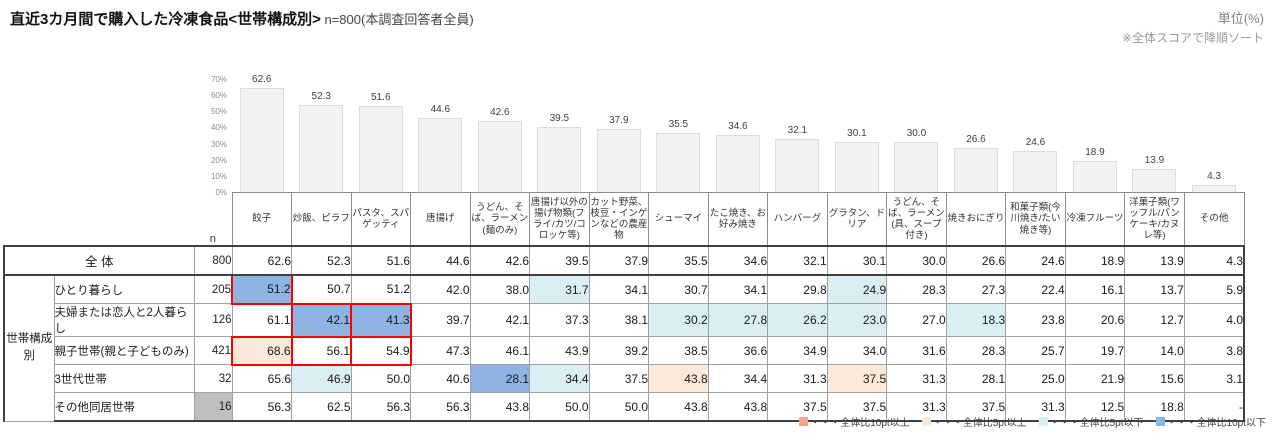  Describe the element at coordinates (1154, 378) in the screenshot. I see `value-cell: 15.6` at that location.